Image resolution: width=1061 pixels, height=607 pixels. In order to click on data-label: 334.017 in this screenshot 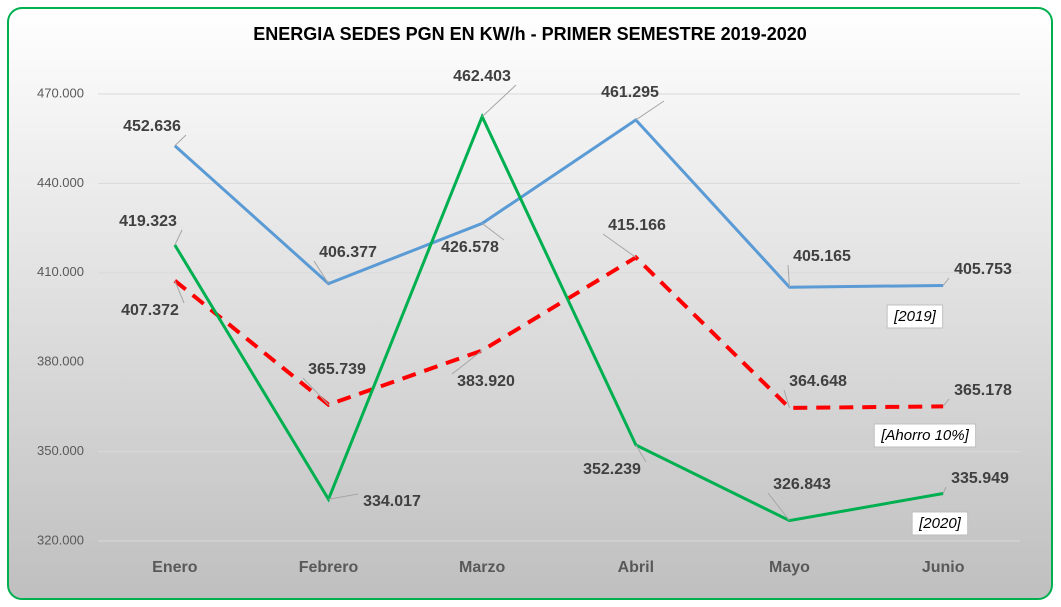, I will do `click(392, 501)`.